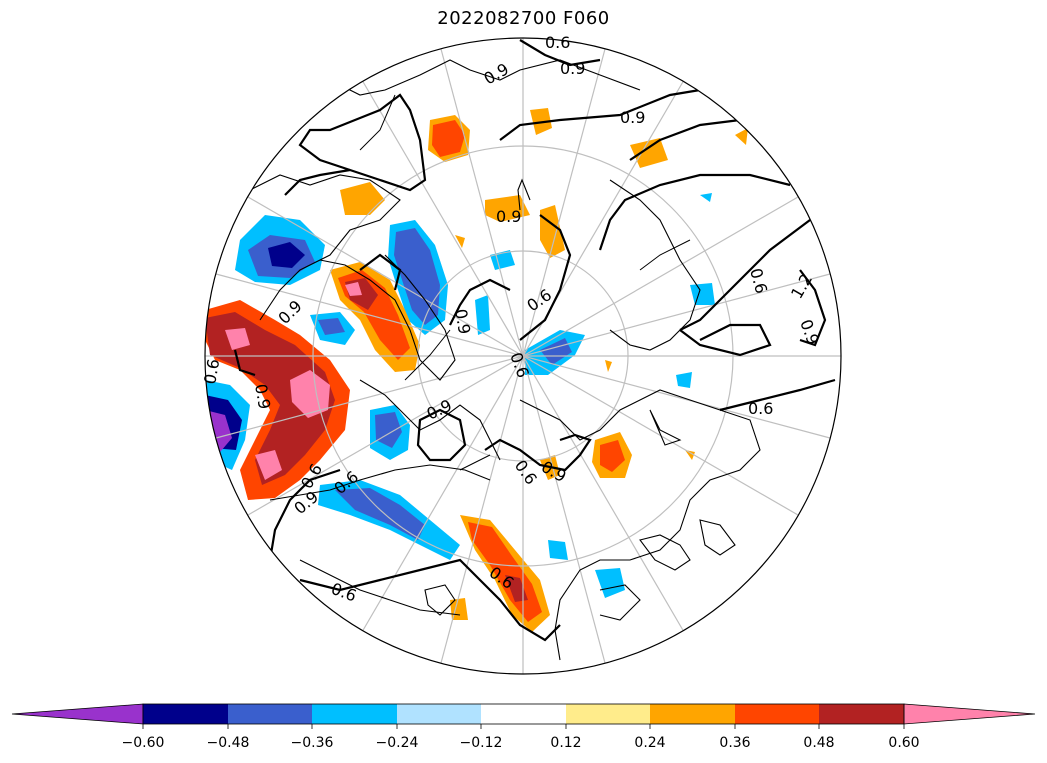 This screenshot has height=763, width=1047. I want to click on colorbar-tick-label: −0.12, so click(481, 743).